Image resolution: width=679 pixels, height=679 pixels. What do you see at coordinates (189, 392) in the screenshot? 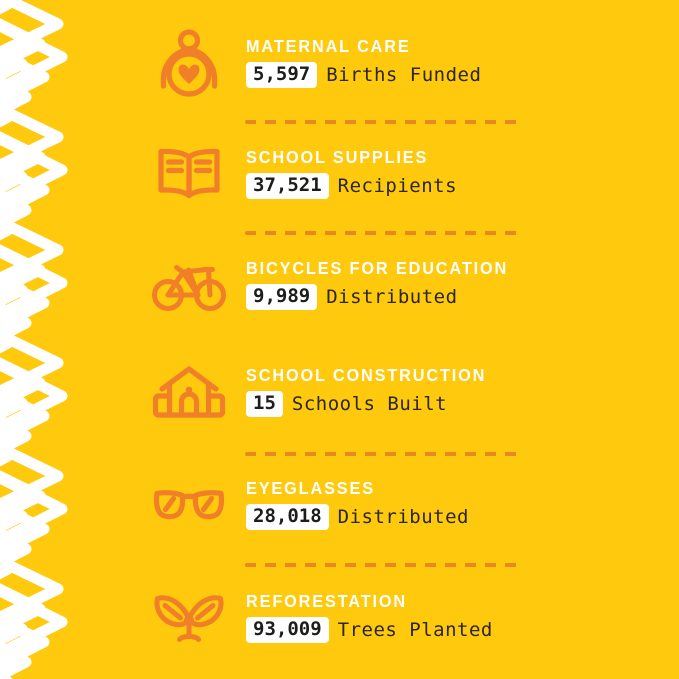
I see `school-building-icon` at bounding box center [189, 392].